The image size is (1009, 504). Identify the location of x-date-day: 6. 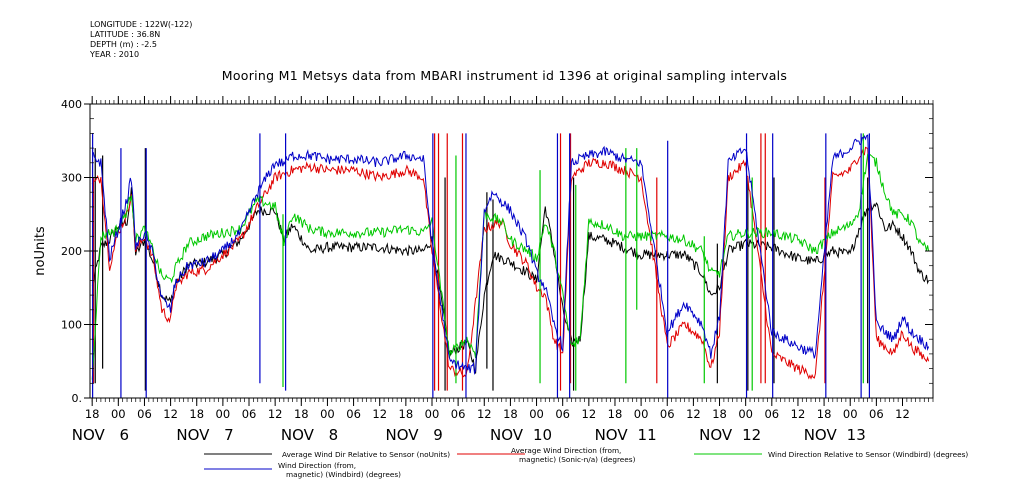
(125, 435).